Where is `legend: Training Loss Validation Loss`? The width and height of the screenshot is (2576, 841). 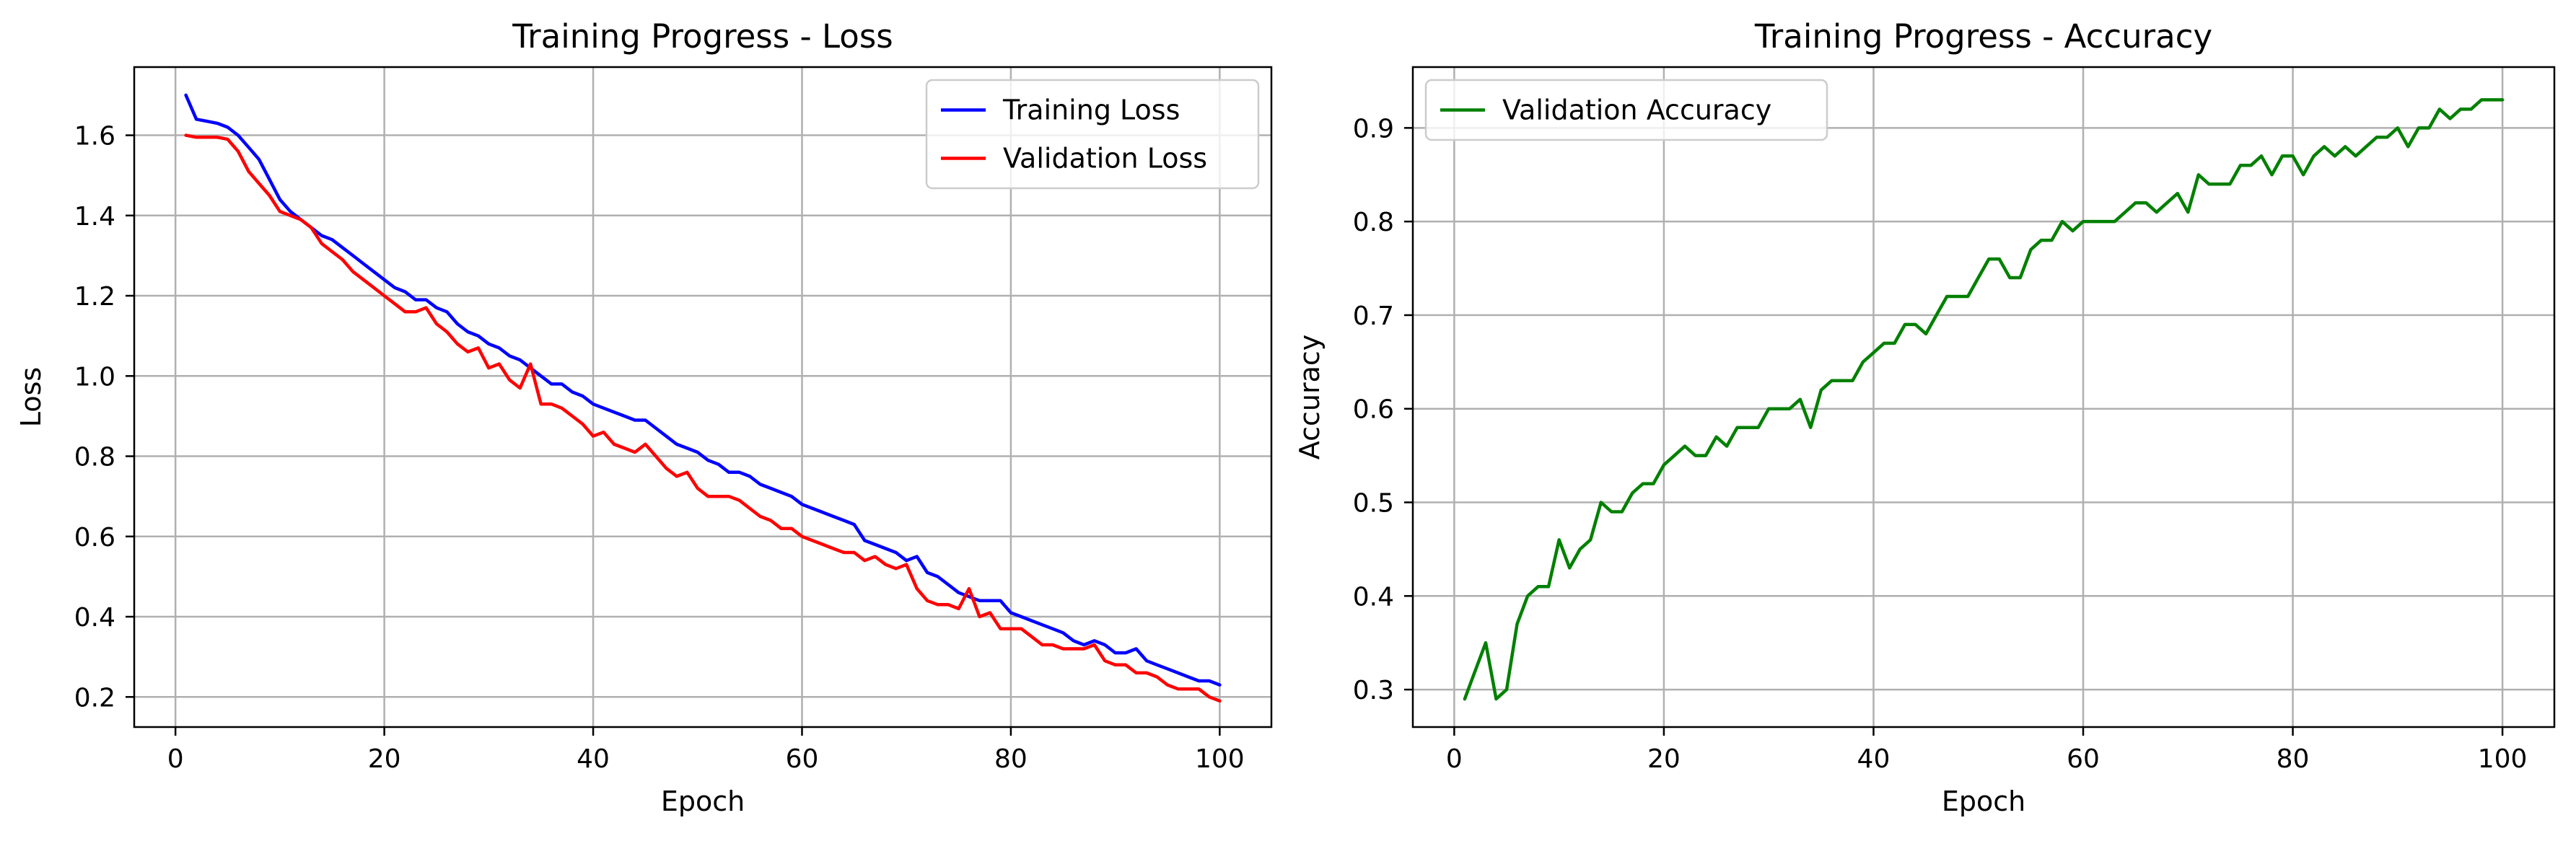
legend: Training Loss Validation Loss is located at coordinates (1092, 134).